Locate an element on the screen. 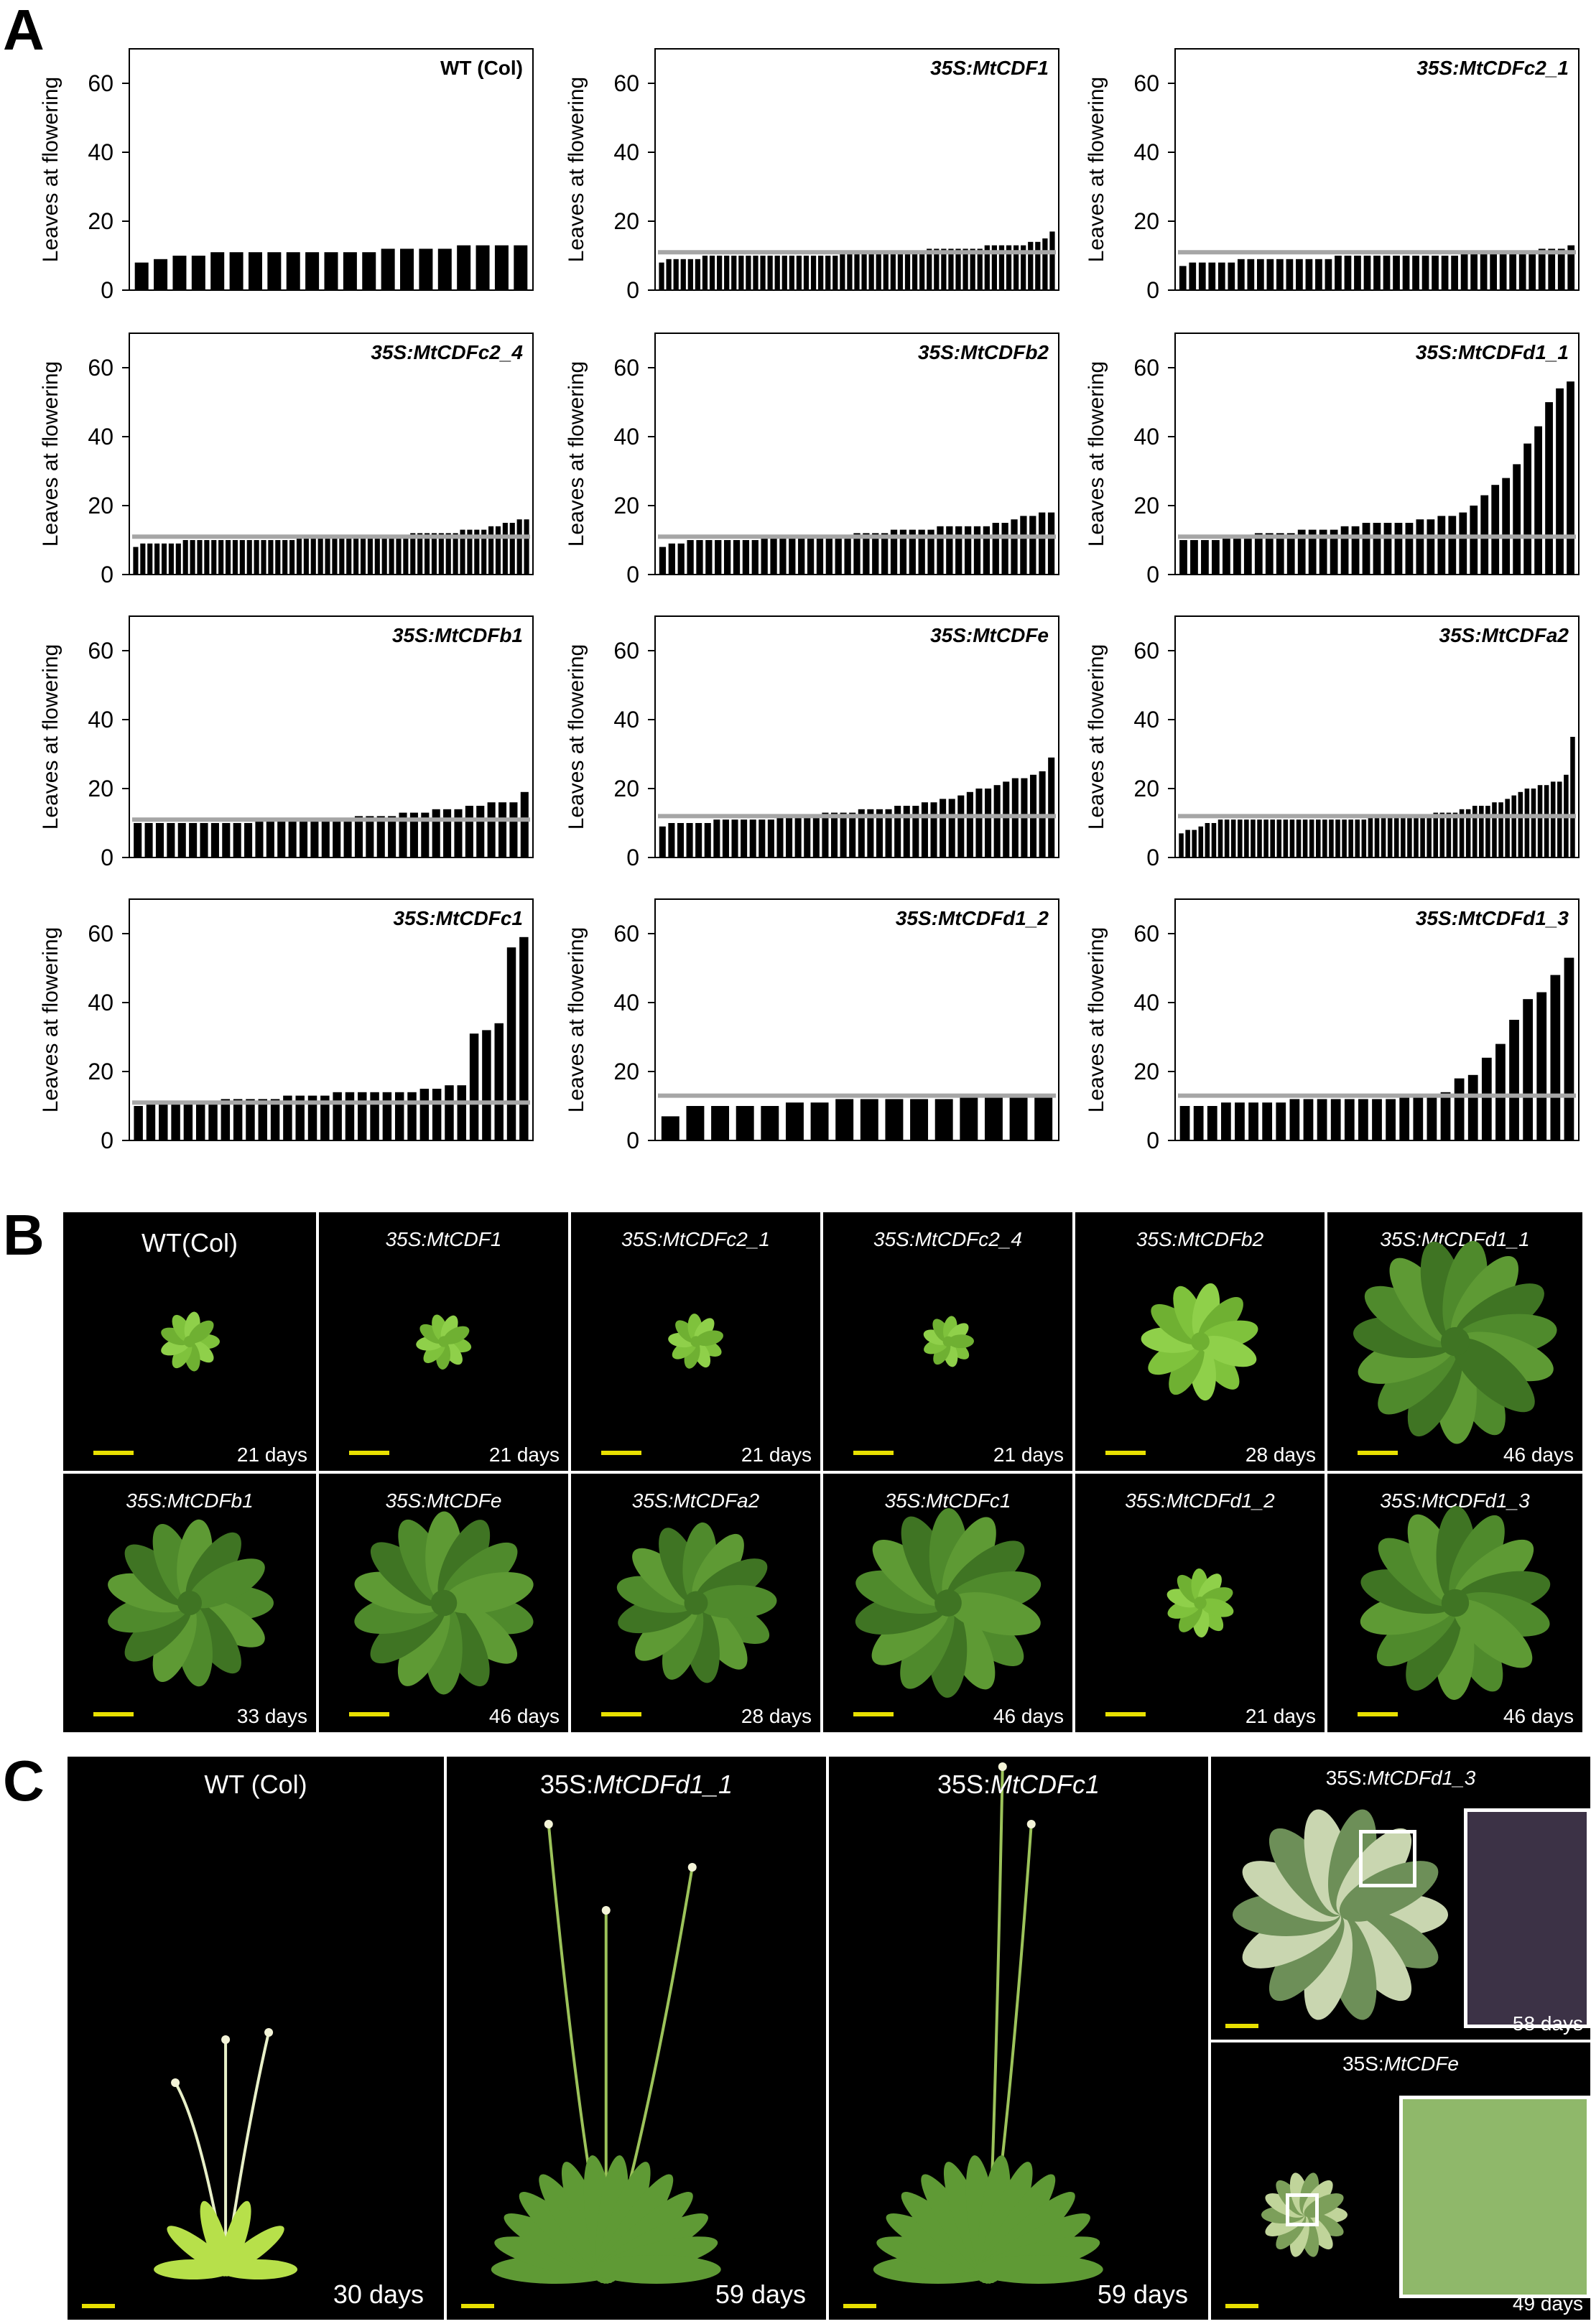  chart-title: 35S:MtCDFc1 is located at coordinates (458, 918).